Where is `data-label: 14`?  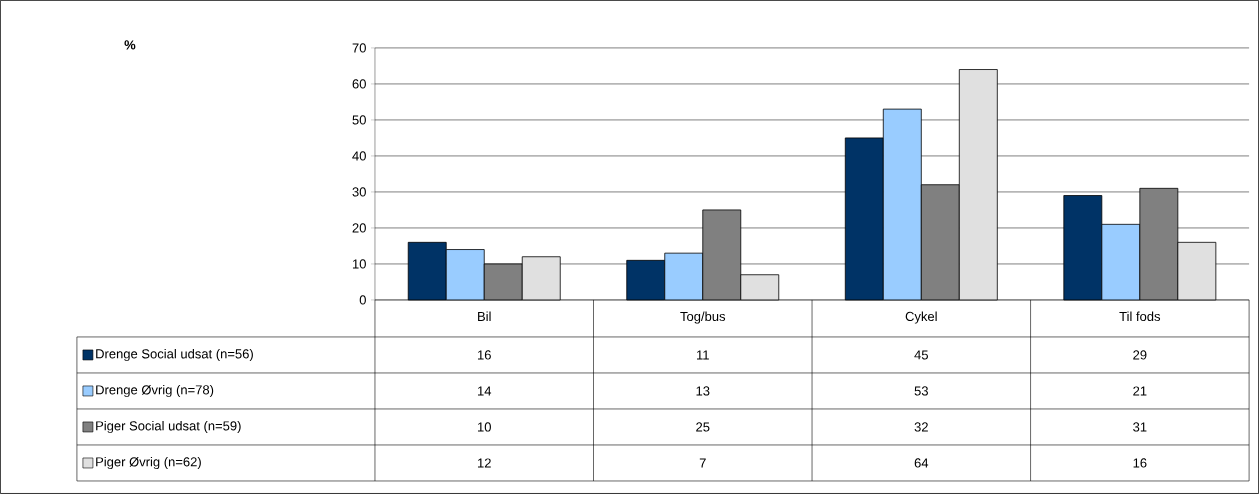
data-label: 14 is located at coordinates (484, 391).